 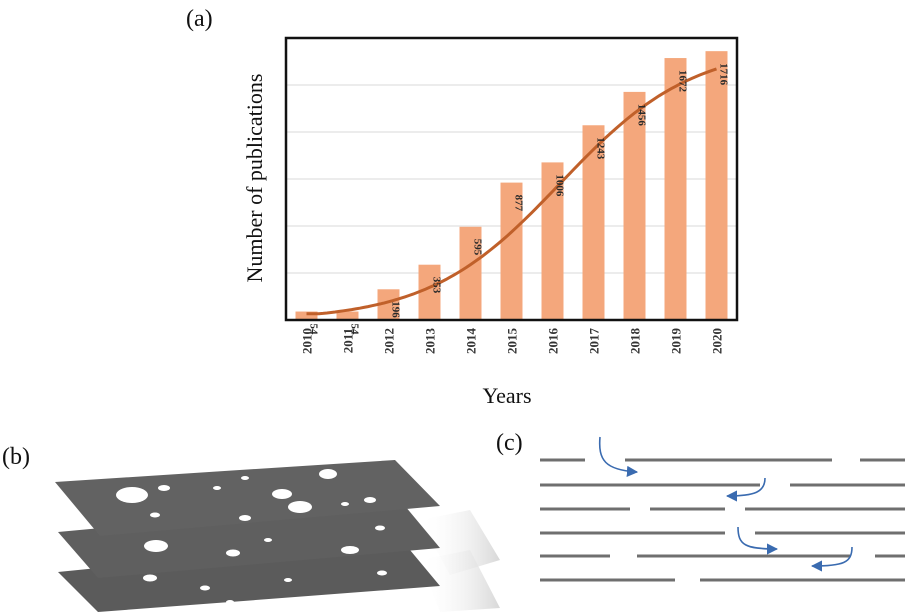 I want to click on bar-2018, so click(x=634, y=205).